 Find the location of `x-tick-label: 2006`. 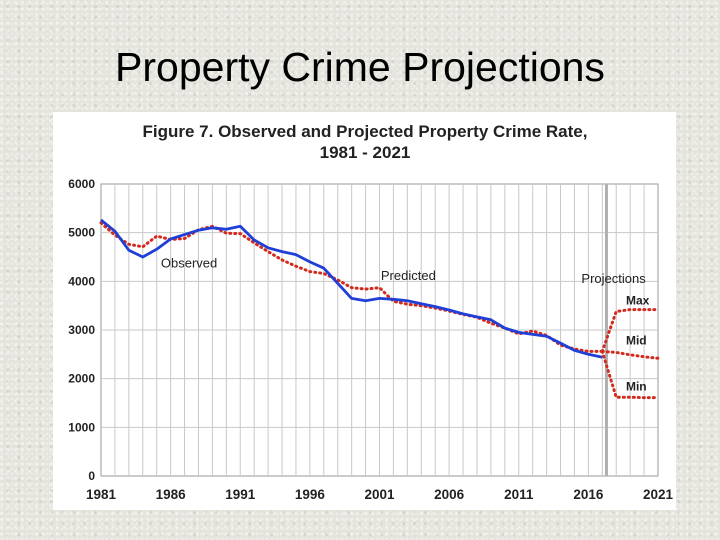

x-tick-label: 2006 is located at coordinates (449, 494).